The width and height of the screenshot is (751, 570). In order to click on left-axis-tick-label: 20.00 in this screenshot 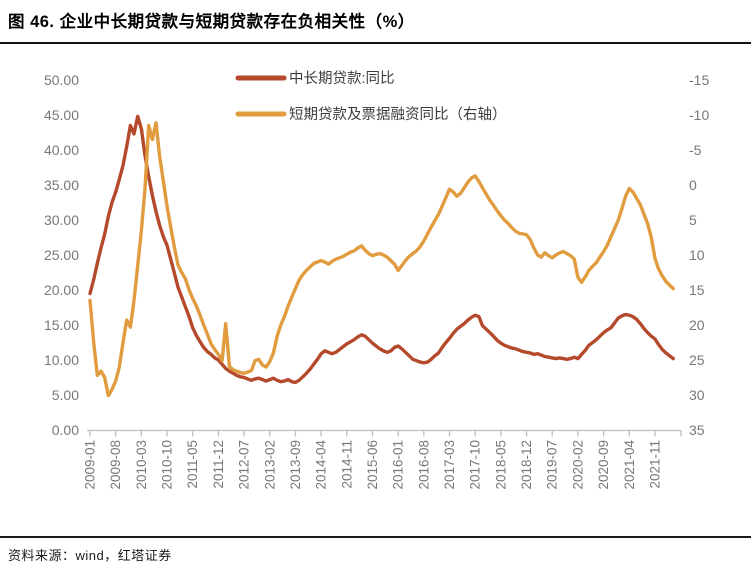, I will do `click(61, 290)`.